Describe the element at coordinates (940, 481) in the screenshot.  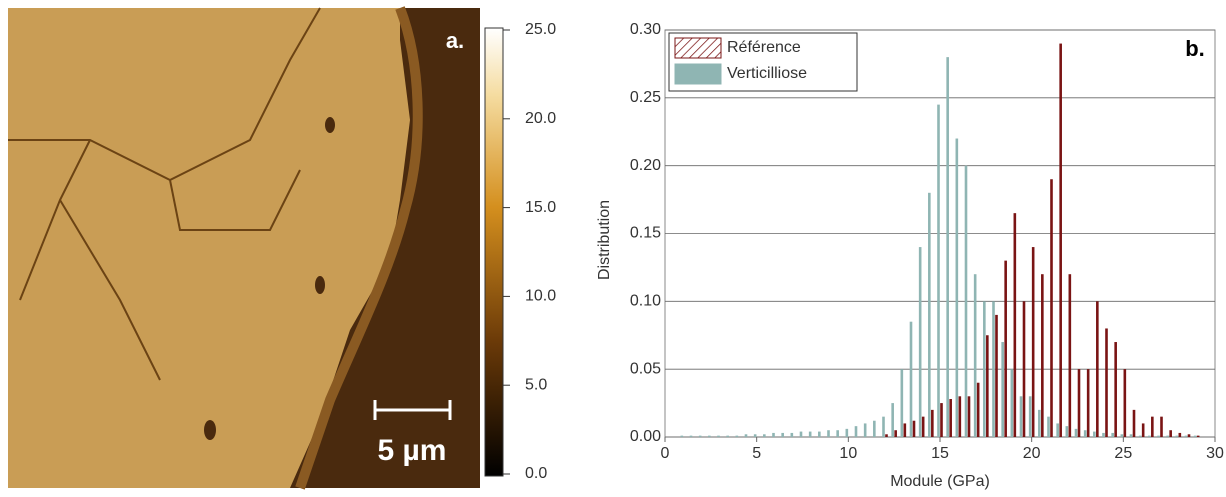
I see `x-axis-label: Module (GPa)` at that location.